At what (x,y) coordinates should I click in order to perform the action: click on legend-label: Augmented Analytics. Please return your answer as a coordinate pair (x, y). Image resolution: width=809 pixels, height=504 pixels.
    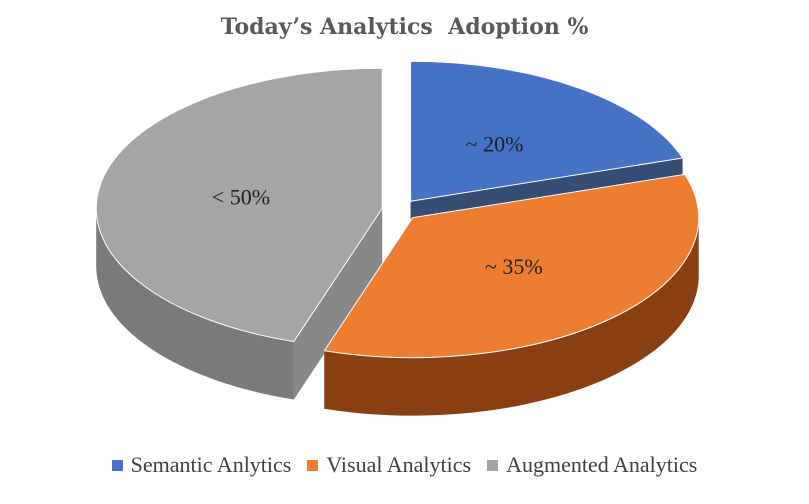
    Looking at the image, I should click on (602, 464).